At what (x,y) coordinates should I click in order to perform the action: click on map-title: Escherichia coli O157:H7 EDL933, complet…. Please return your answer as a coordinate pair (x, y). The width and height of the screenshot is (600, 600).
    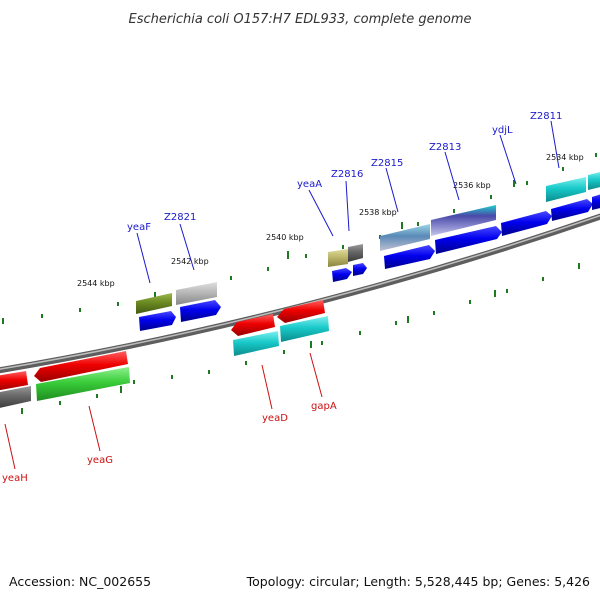
    Looking at the image, I should click on (300, 19).